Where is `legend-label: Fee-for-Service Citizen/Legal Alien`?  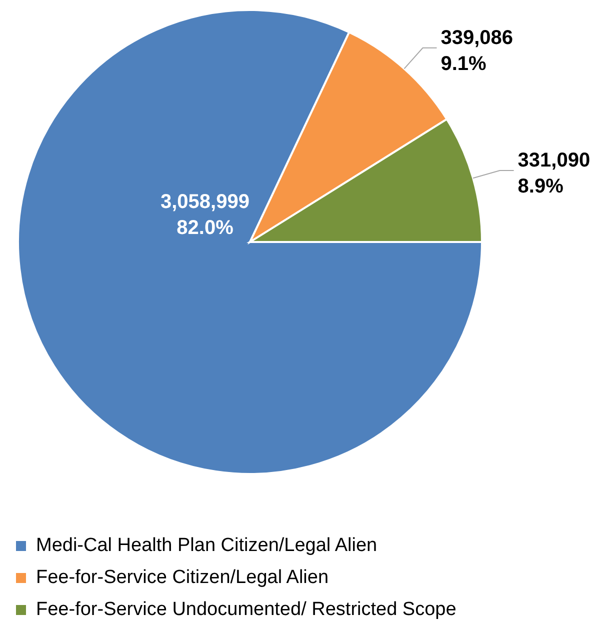 legend-label: Fee-for-Service Citizen/Legal Alien is located at coordinates (182, 578).